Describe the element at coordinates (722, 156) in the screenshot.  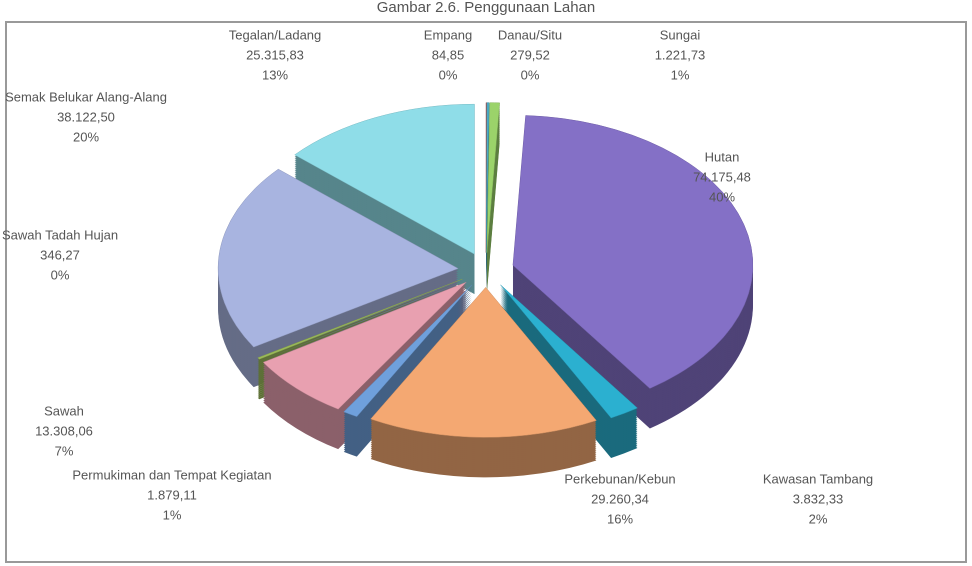
I see `slice-category-label: Hutan` at that location.